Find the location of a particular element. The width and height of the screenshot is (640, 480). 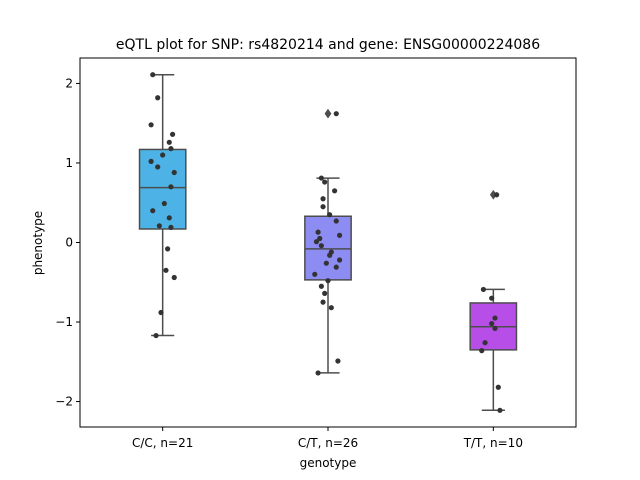

y-tick-label: 1 is located at coordinates (69, 163).